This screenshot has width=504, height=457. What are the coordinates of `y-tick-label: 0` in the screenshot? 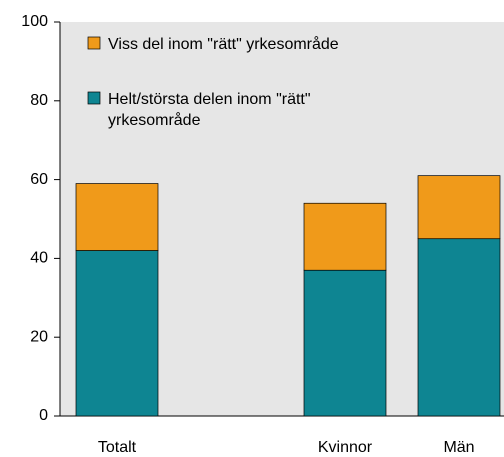 It's located at (43, 415).